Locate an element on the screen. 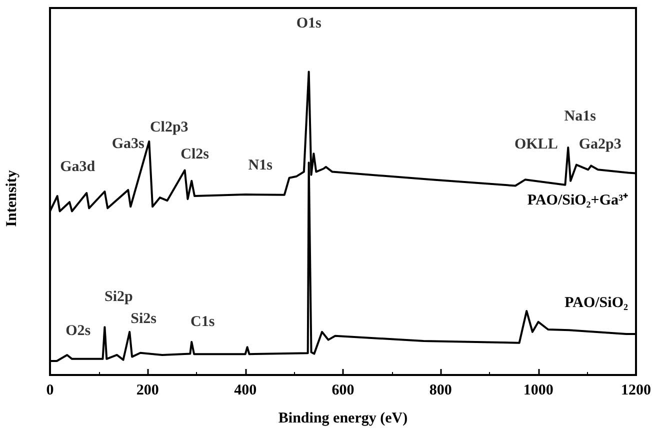  x-tick-label: 1000 is located at coordinates (538, 390).